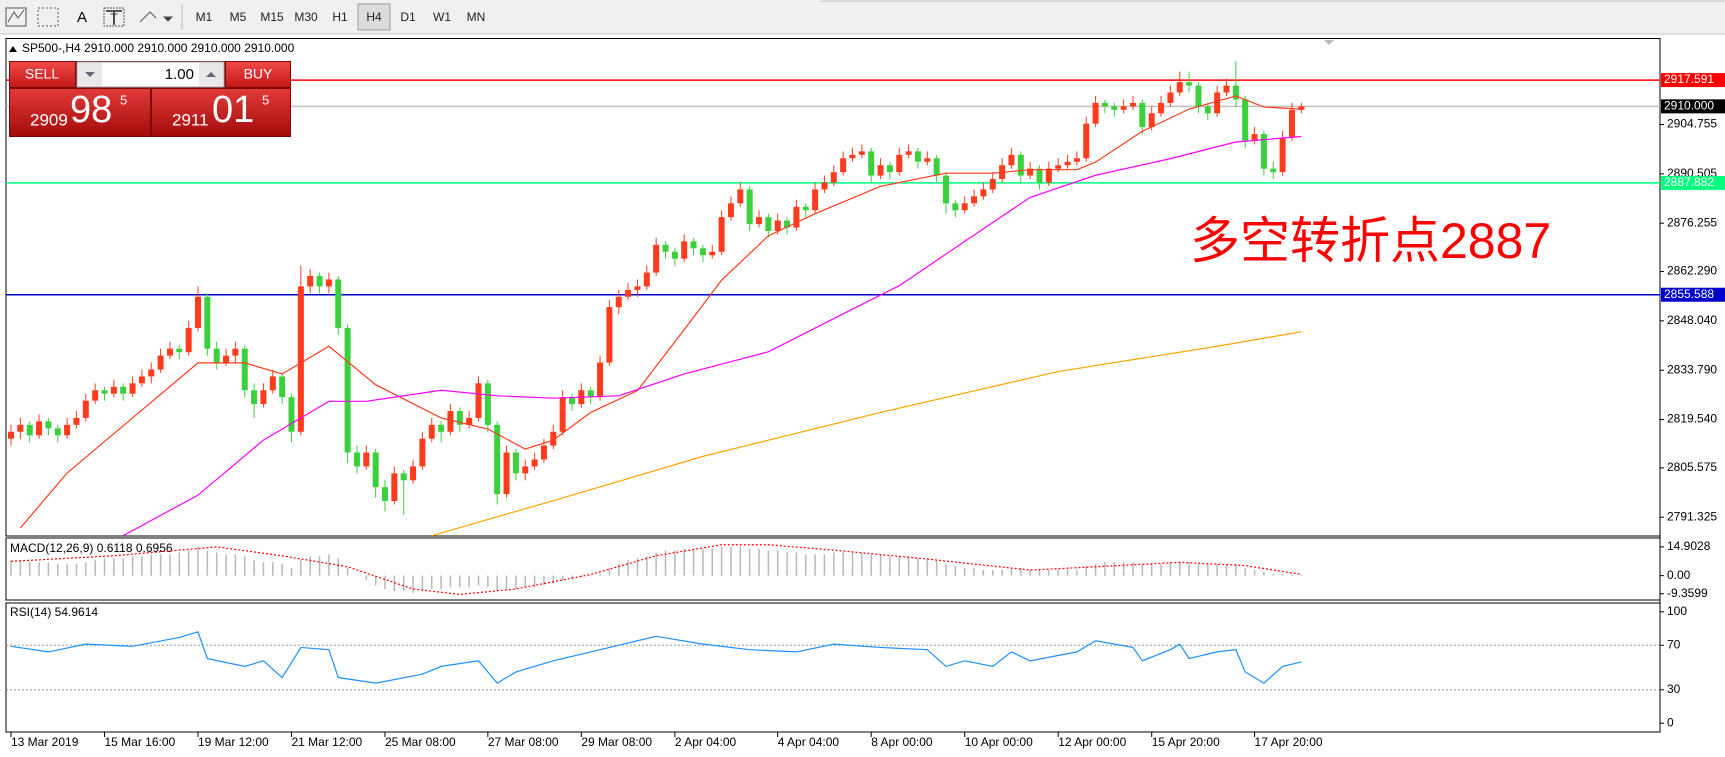 The height and width of the screenshot is (757, 1725). I want to click on x-tick-label: 2 Apr 04:00, so click(706, 742).